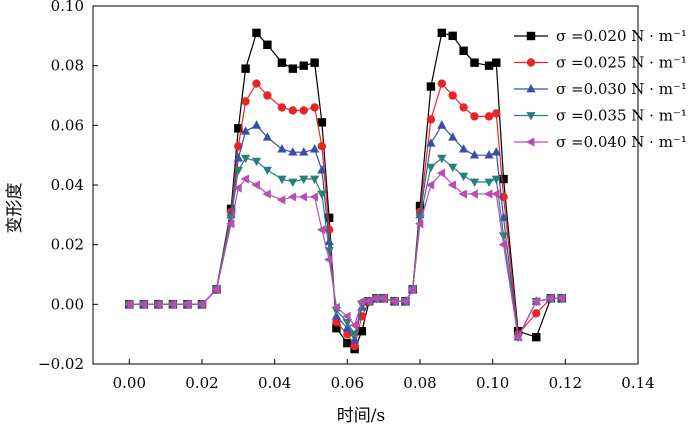  What do you see at coordinates (201, 383) in the screenshot?
I see `x-tick-label: 0.02` at bounding box center [201, 383].